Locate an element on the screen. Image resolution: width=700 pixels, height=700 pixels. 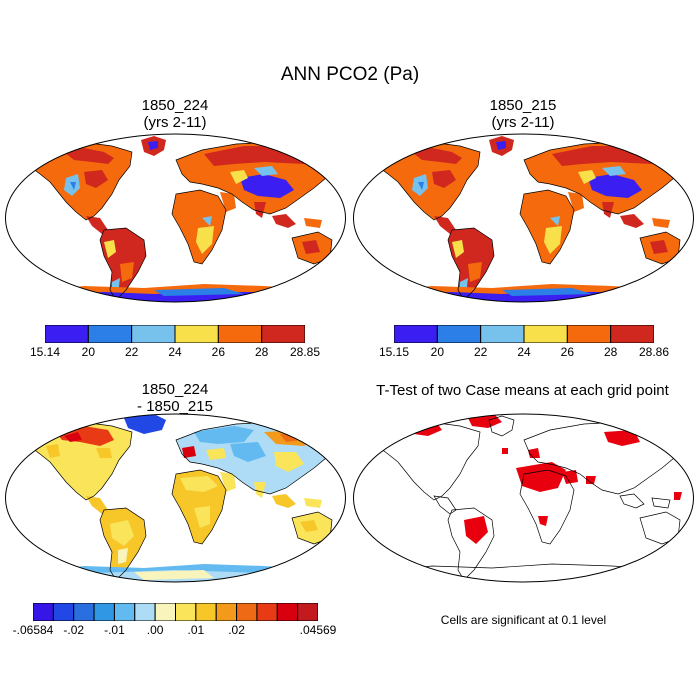
panel-2-title: 1850_215 (yrs 2-11) is located at coordinates (523, 114).